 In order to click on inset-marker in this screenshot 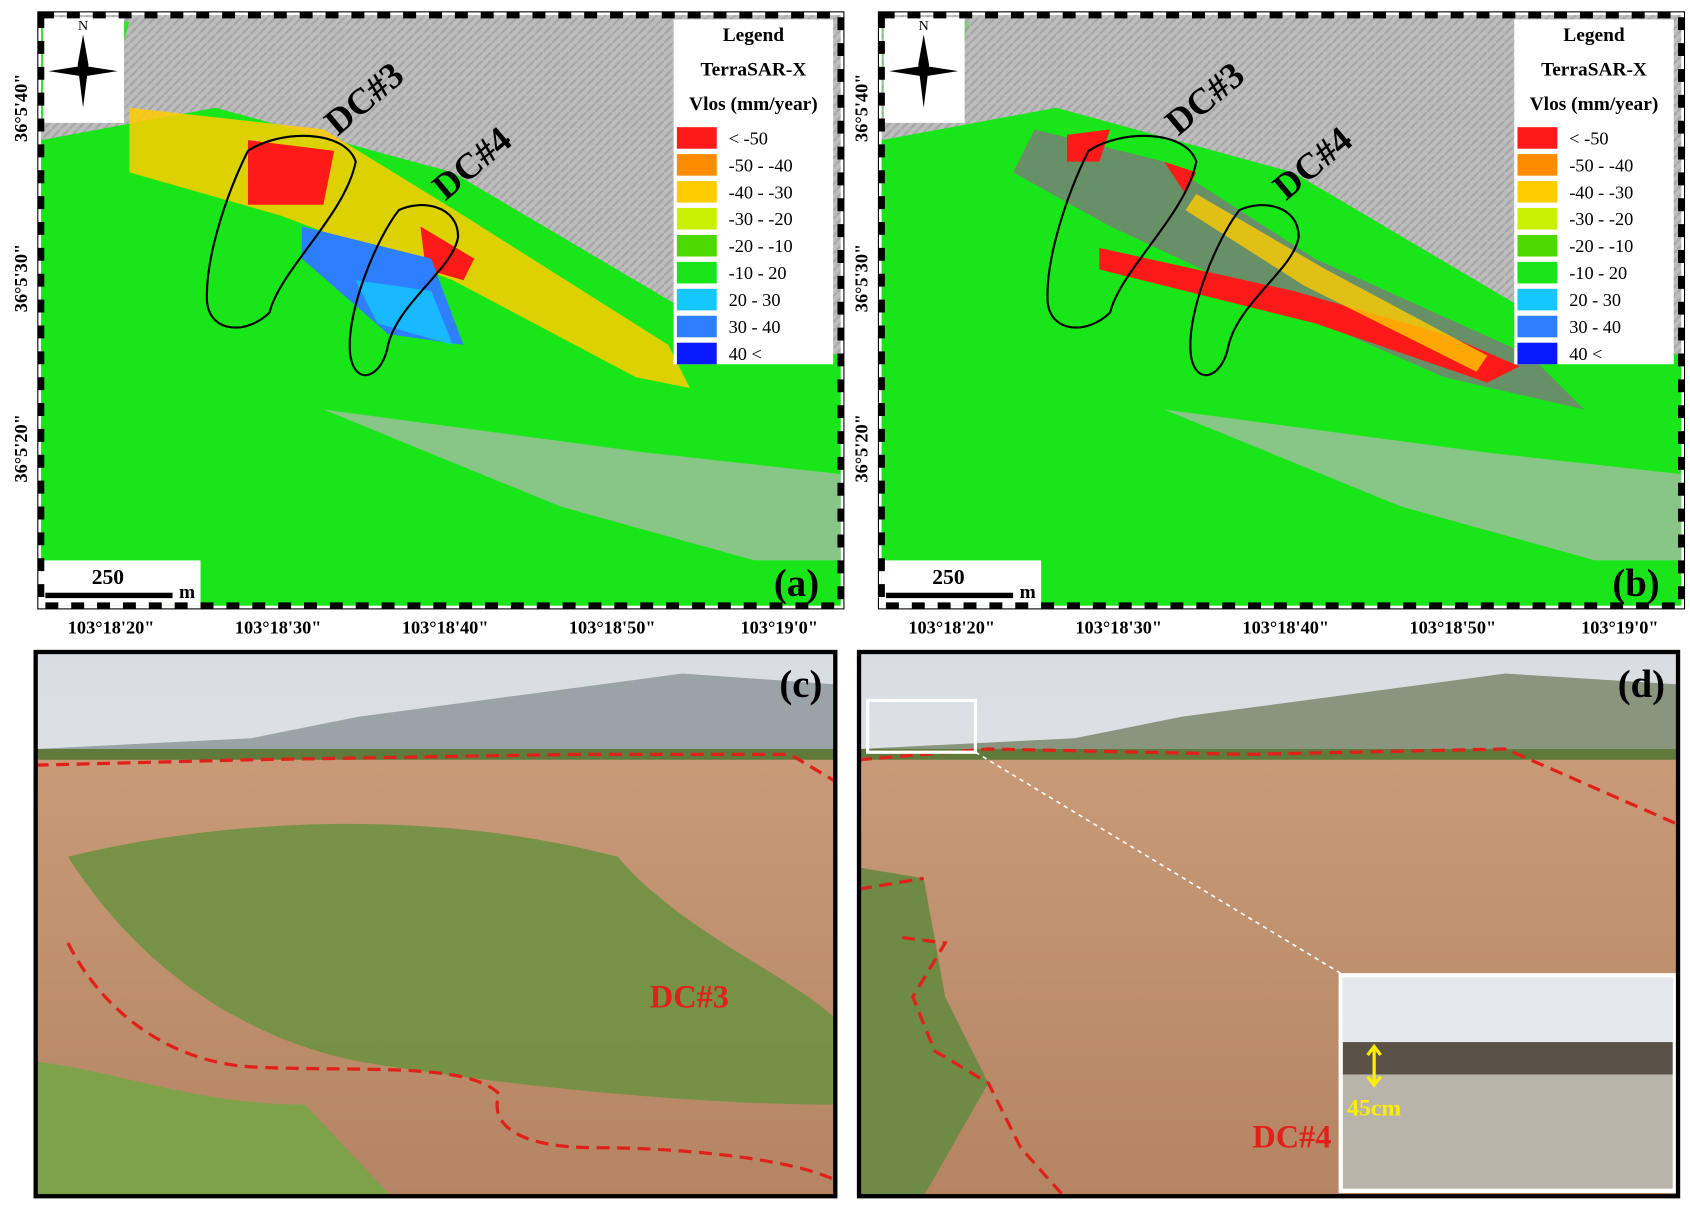, I will do `click(922, 726)`.